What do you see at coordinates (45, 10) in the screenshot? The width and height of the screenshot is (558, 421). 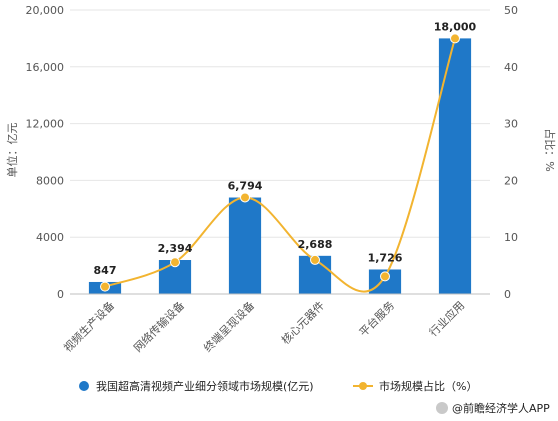 I see `y-tick-label: 20,000` at bounding box center [45, 10].